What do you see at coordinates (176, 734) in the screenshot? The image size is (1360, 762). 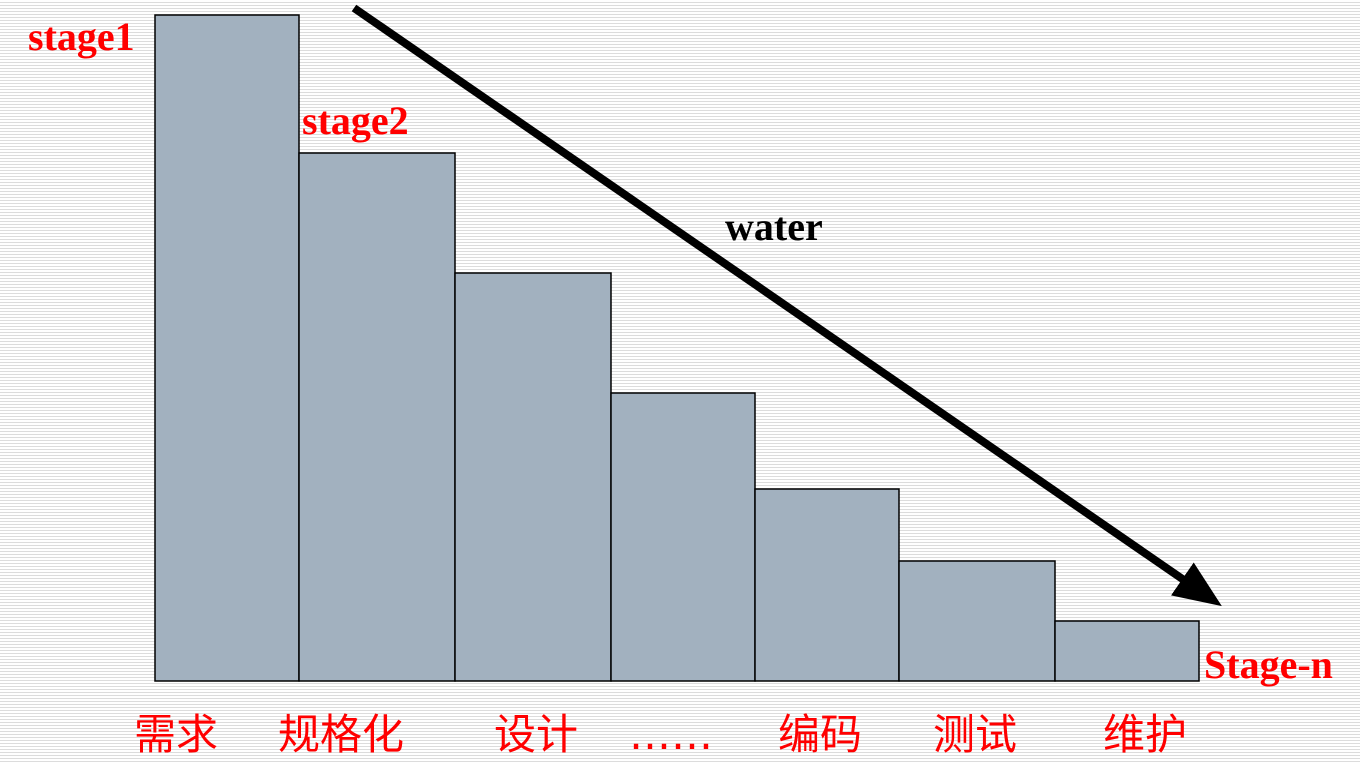 I see `phase-requirements: 需求` at bounding box center [176, 734].